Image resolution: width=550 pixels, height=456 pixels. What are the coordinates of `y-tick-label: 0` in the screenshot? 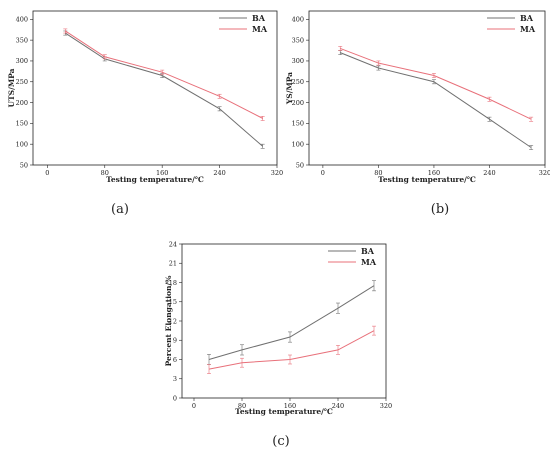 It's located at (175, 398).